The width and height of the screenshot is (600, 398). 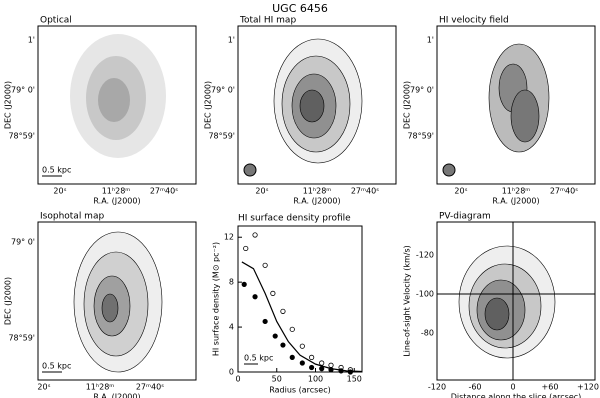 What do you see at coordinates (588, 387) in the screenshot?
I see `x-tick-label: +120` at bounding box center [588, 387].